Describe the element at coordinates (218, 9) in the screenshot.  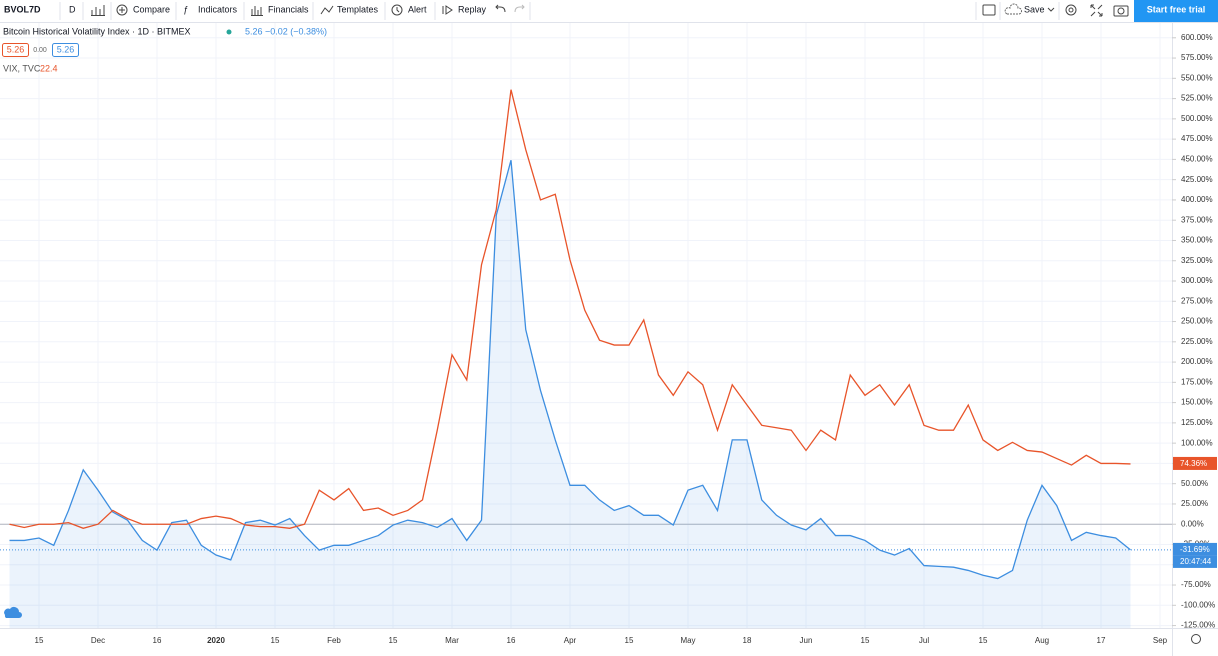
I see `indicators: Indicators` at that location.